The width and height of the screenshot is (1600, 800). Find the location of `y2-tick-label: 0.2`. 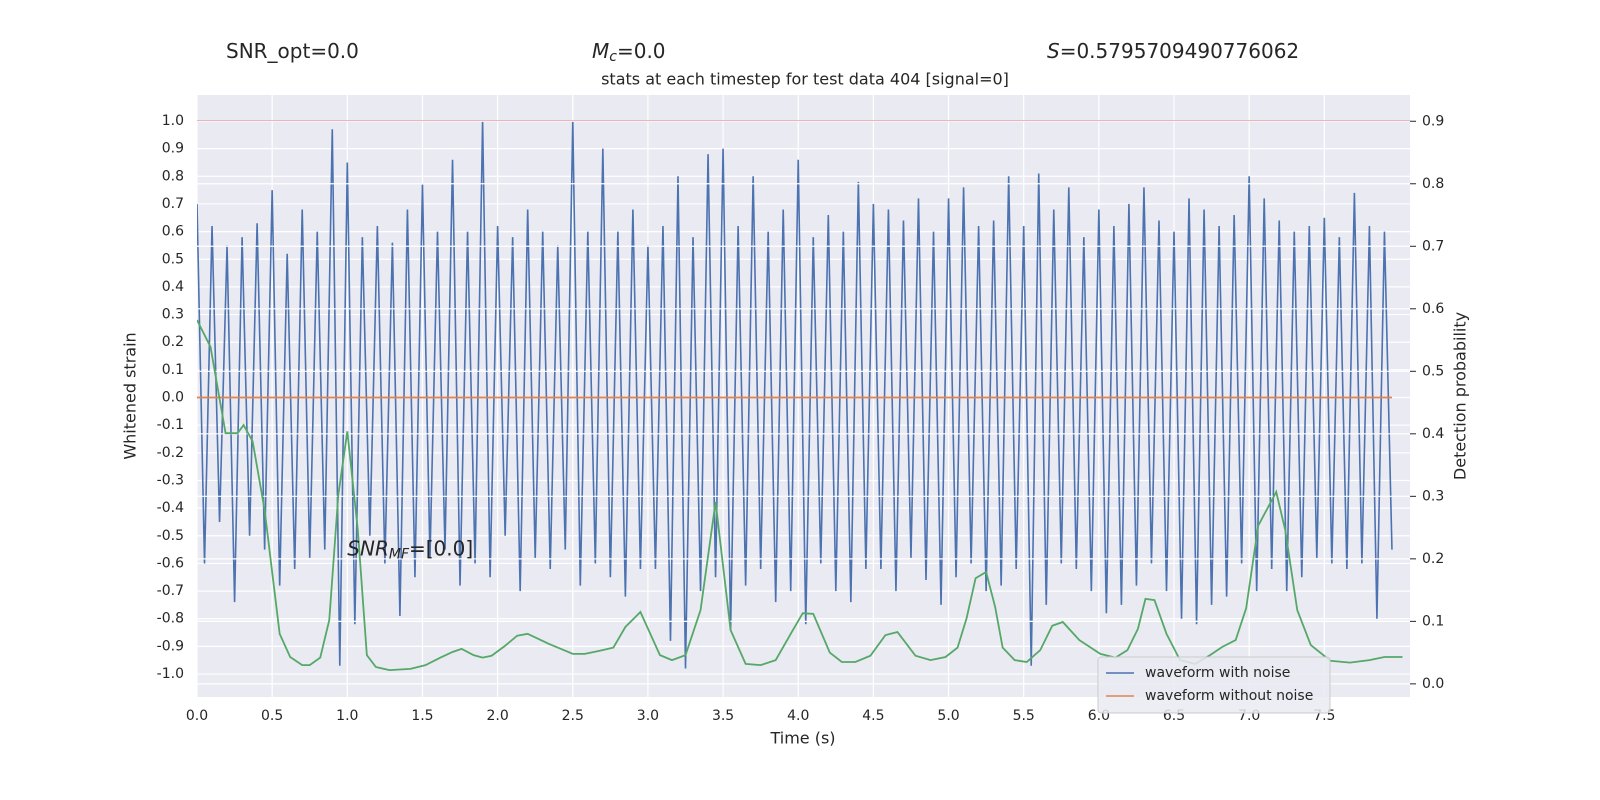

y2-tick-label: 0.2 is located at coordinates (1433, 559).